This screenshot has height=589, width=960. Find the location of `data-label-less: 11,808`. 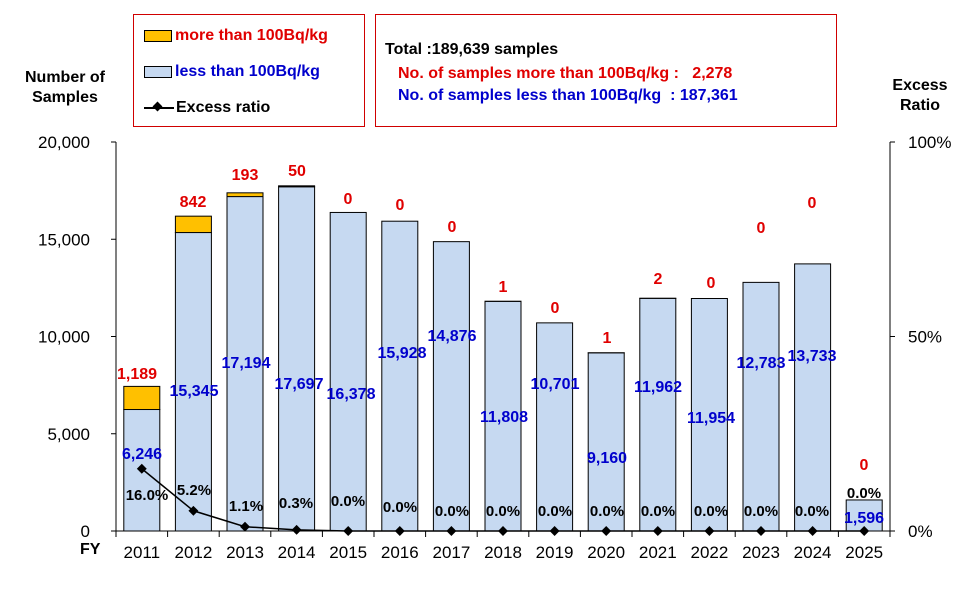

data-label-less: 11,808 is located at coordinates (504, 417).